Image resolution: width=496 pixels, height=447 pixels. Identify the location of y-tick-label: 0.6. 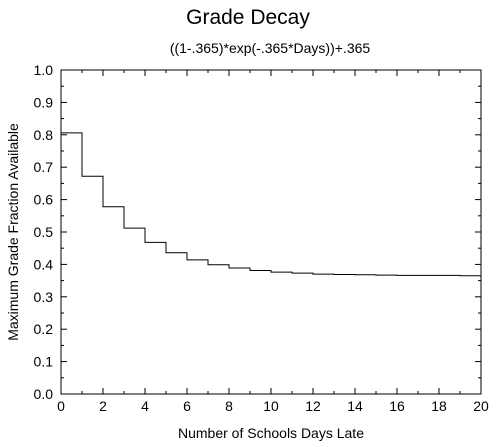
(44, 200).